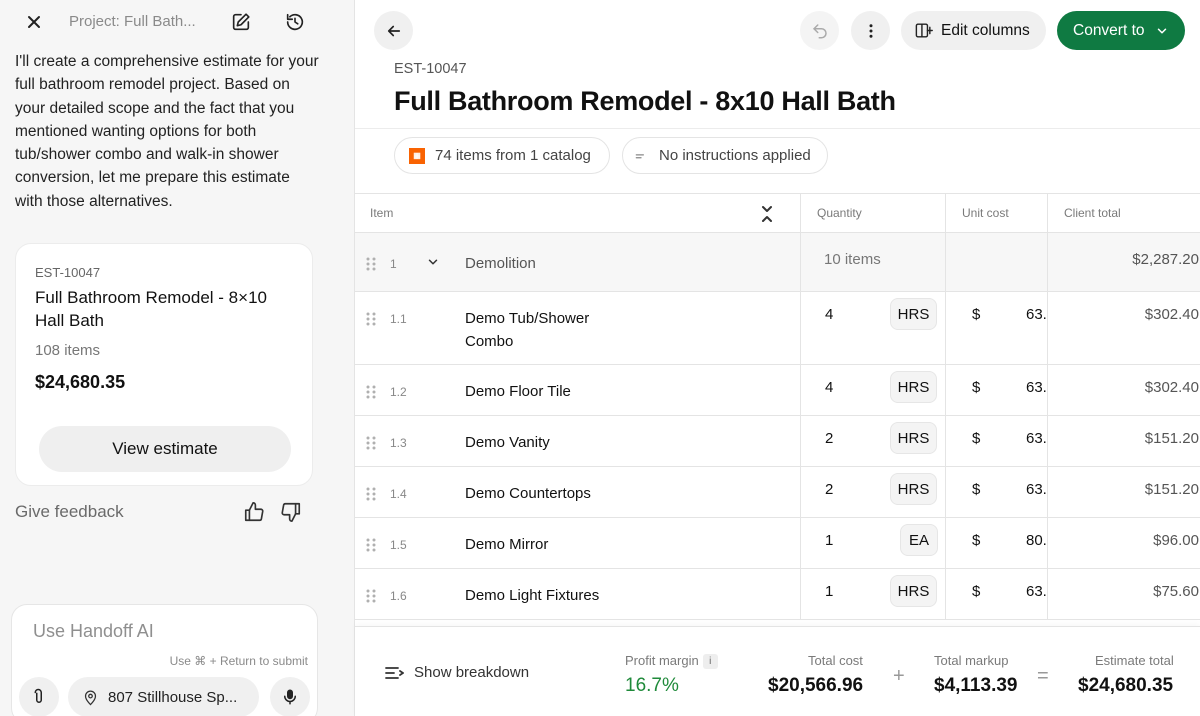 The image size is (1200, 716). I want to click on collapse-all-icon, so click(767, 214).